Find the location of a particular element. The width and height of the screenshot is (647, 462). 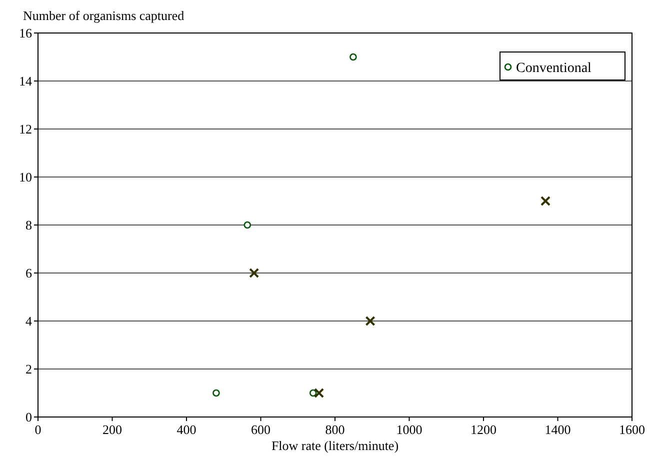

x-tick-label: 800 is located at coordinates (335, 429).